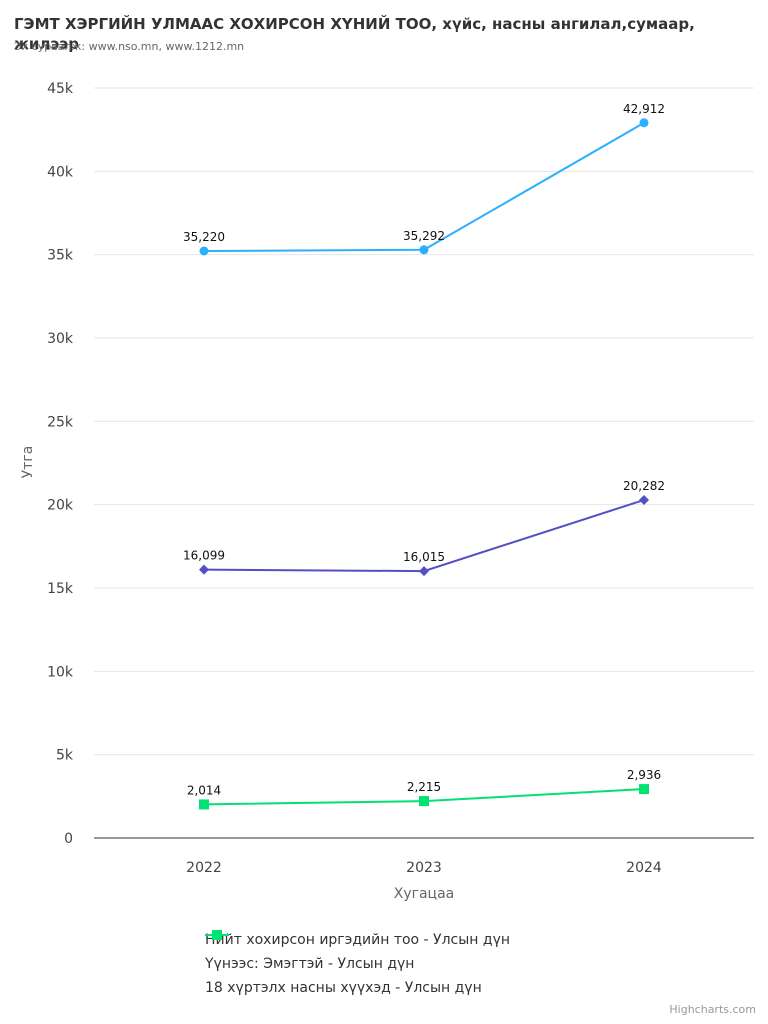 Image resolution: width=768 pixels, height=1024 pixels. Describe the element at coordinates (424, 236) in the screenshot. I see `data-label: 35,292` at that location.